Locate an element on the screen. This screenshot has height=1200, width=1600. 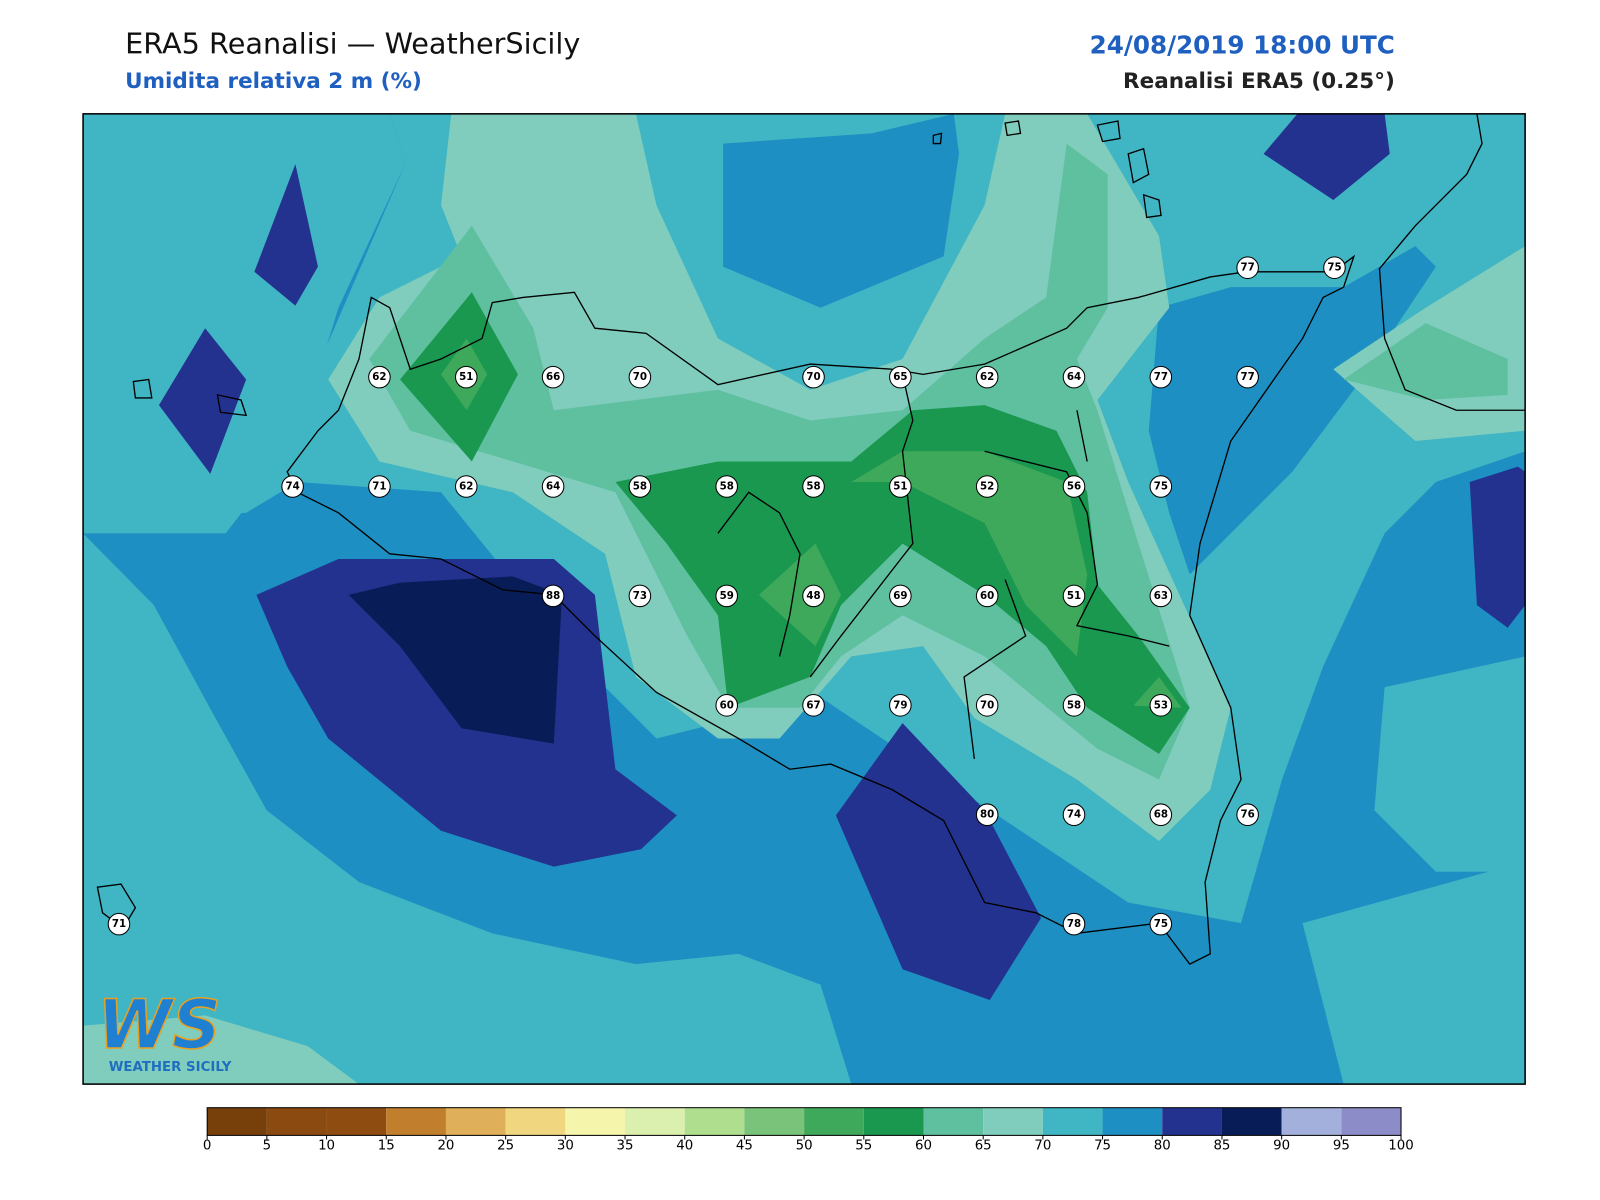
colorbar-tick-label: 5 is located at coordinates (267, 1145).